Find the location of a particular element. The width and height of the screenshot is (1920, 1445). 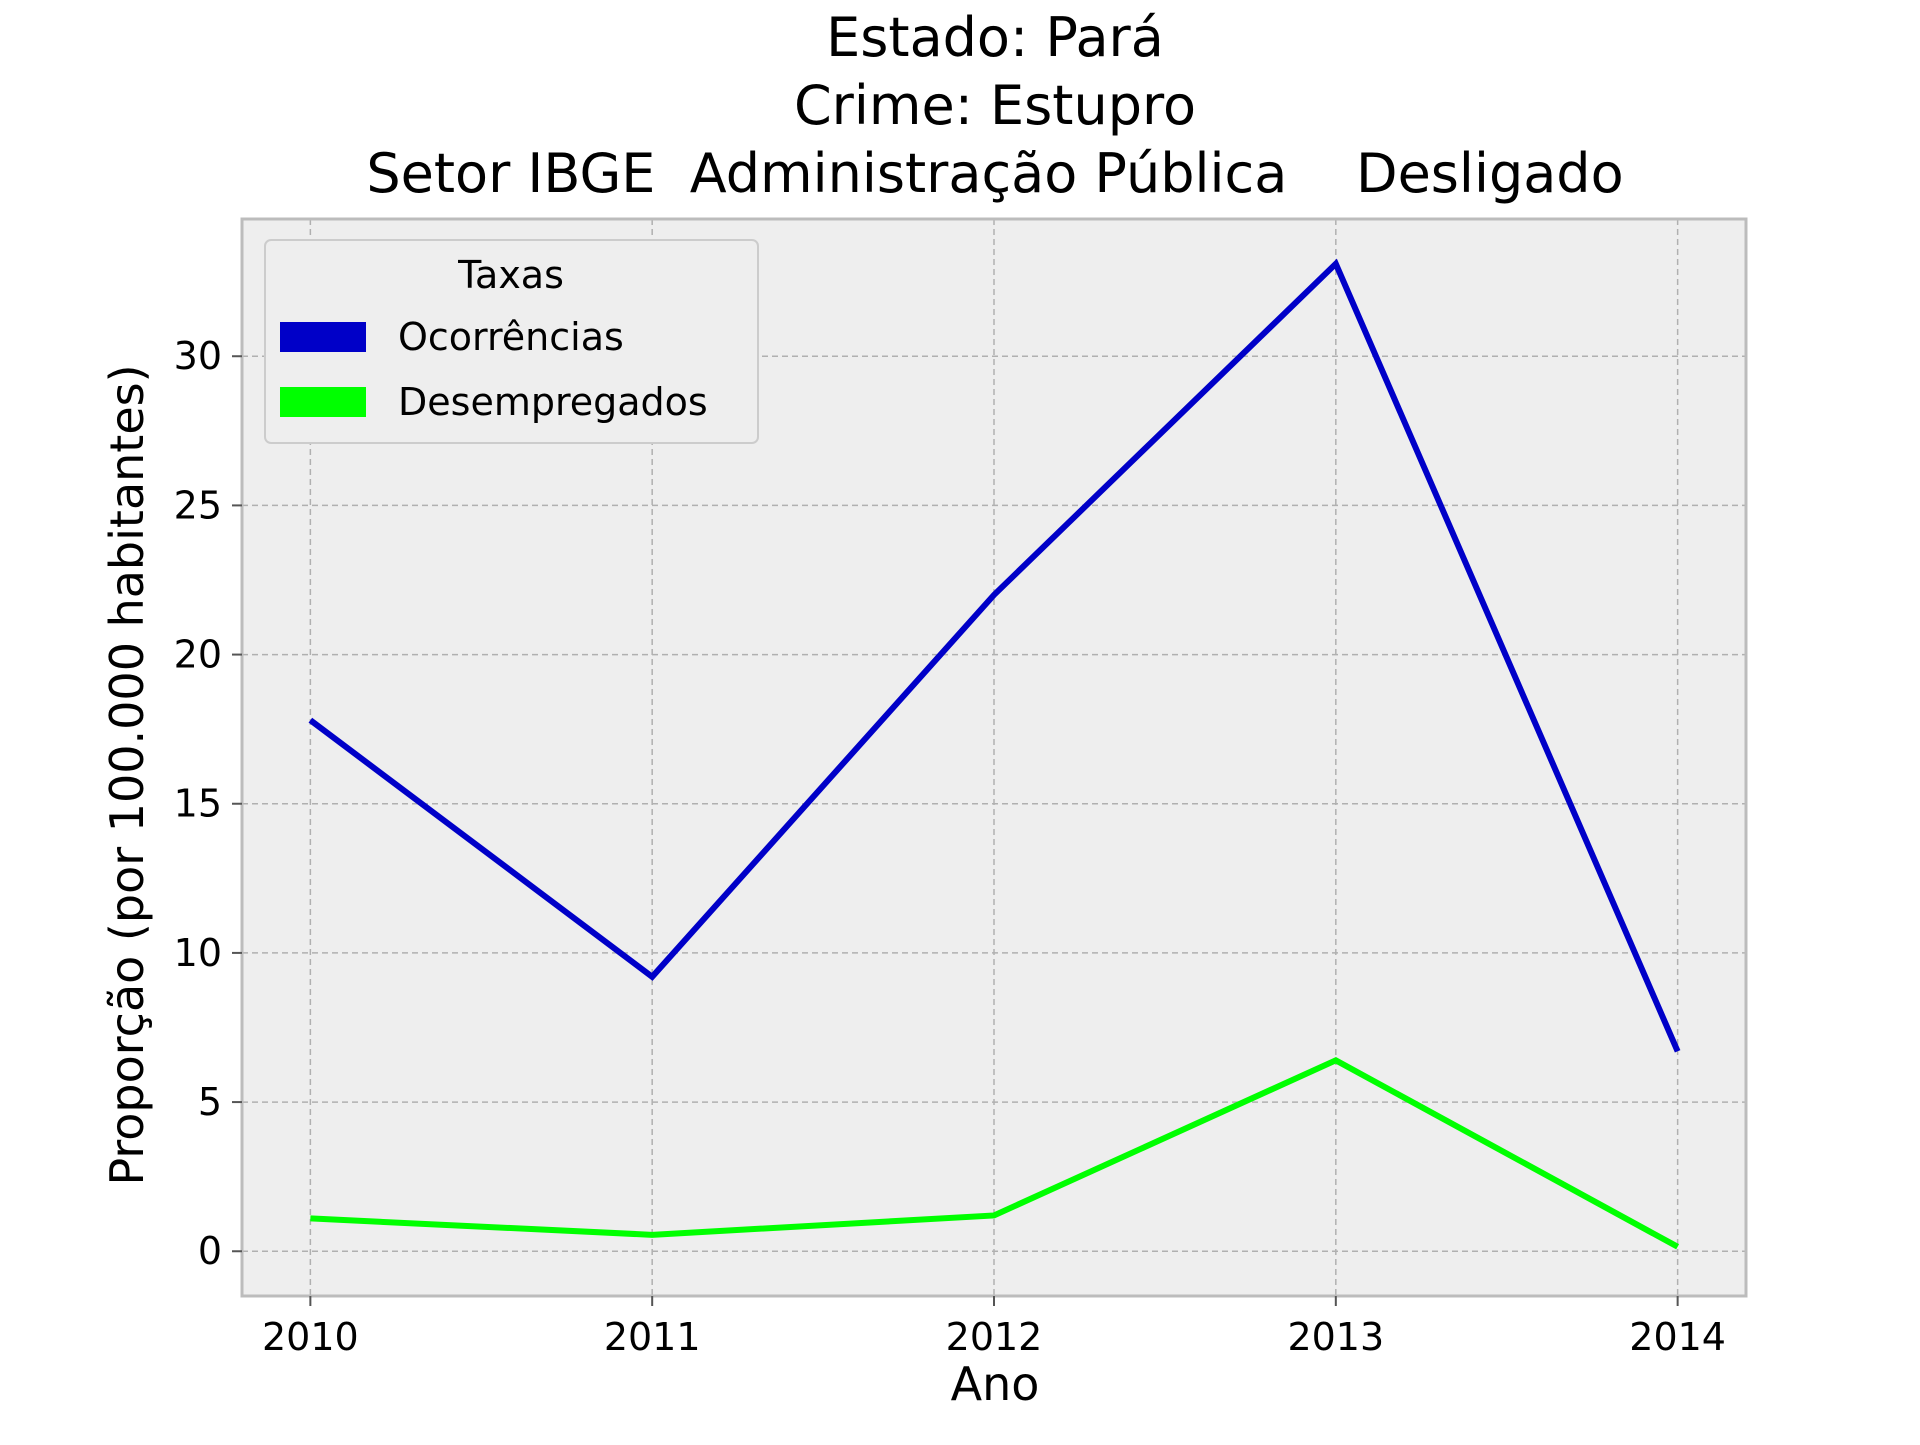

y-axis-label: Proporção (por 100.000 habitantes) is located at coordinates (127, 774).